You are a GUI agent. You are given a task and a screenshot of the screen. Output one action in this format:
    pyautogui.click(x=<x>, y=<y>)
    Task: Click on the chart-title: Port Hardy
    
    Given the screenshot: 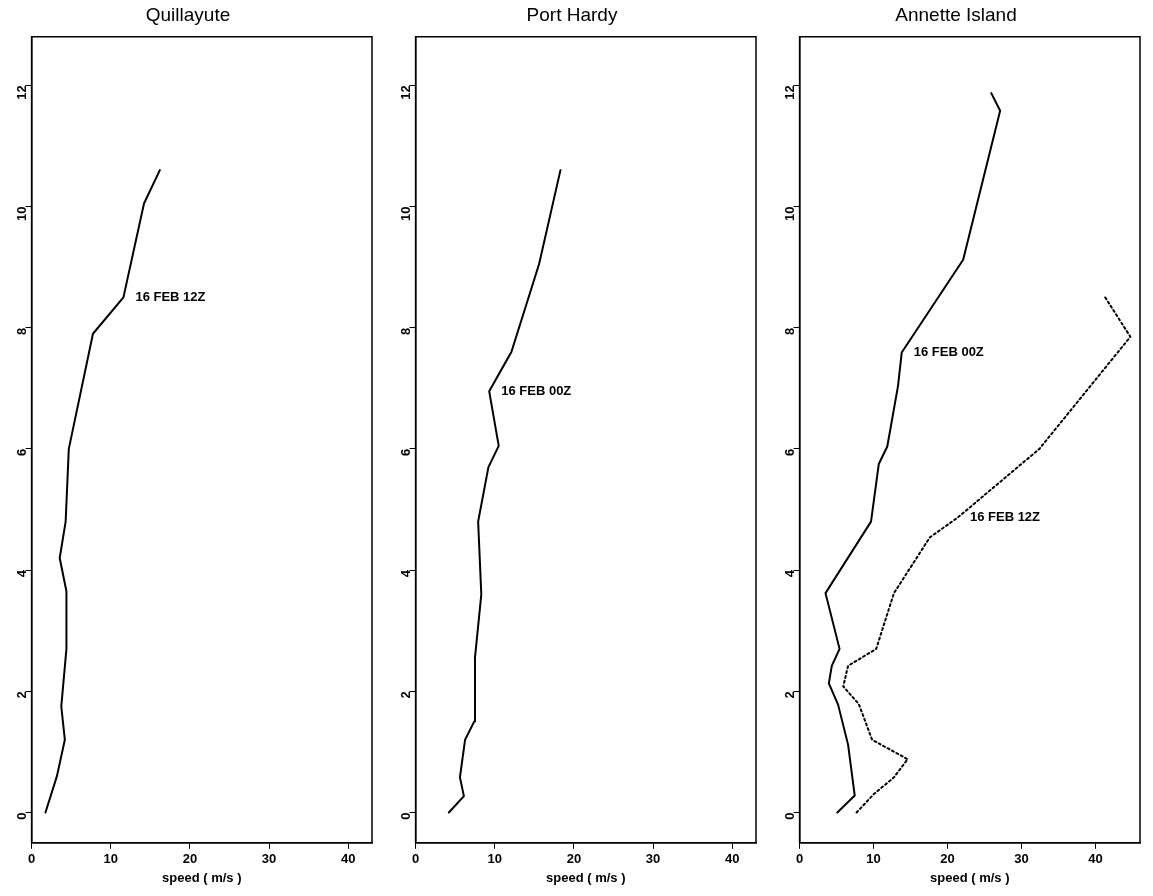 What is the action you would take?
    pyautogui.click(x=572, y=14)
    